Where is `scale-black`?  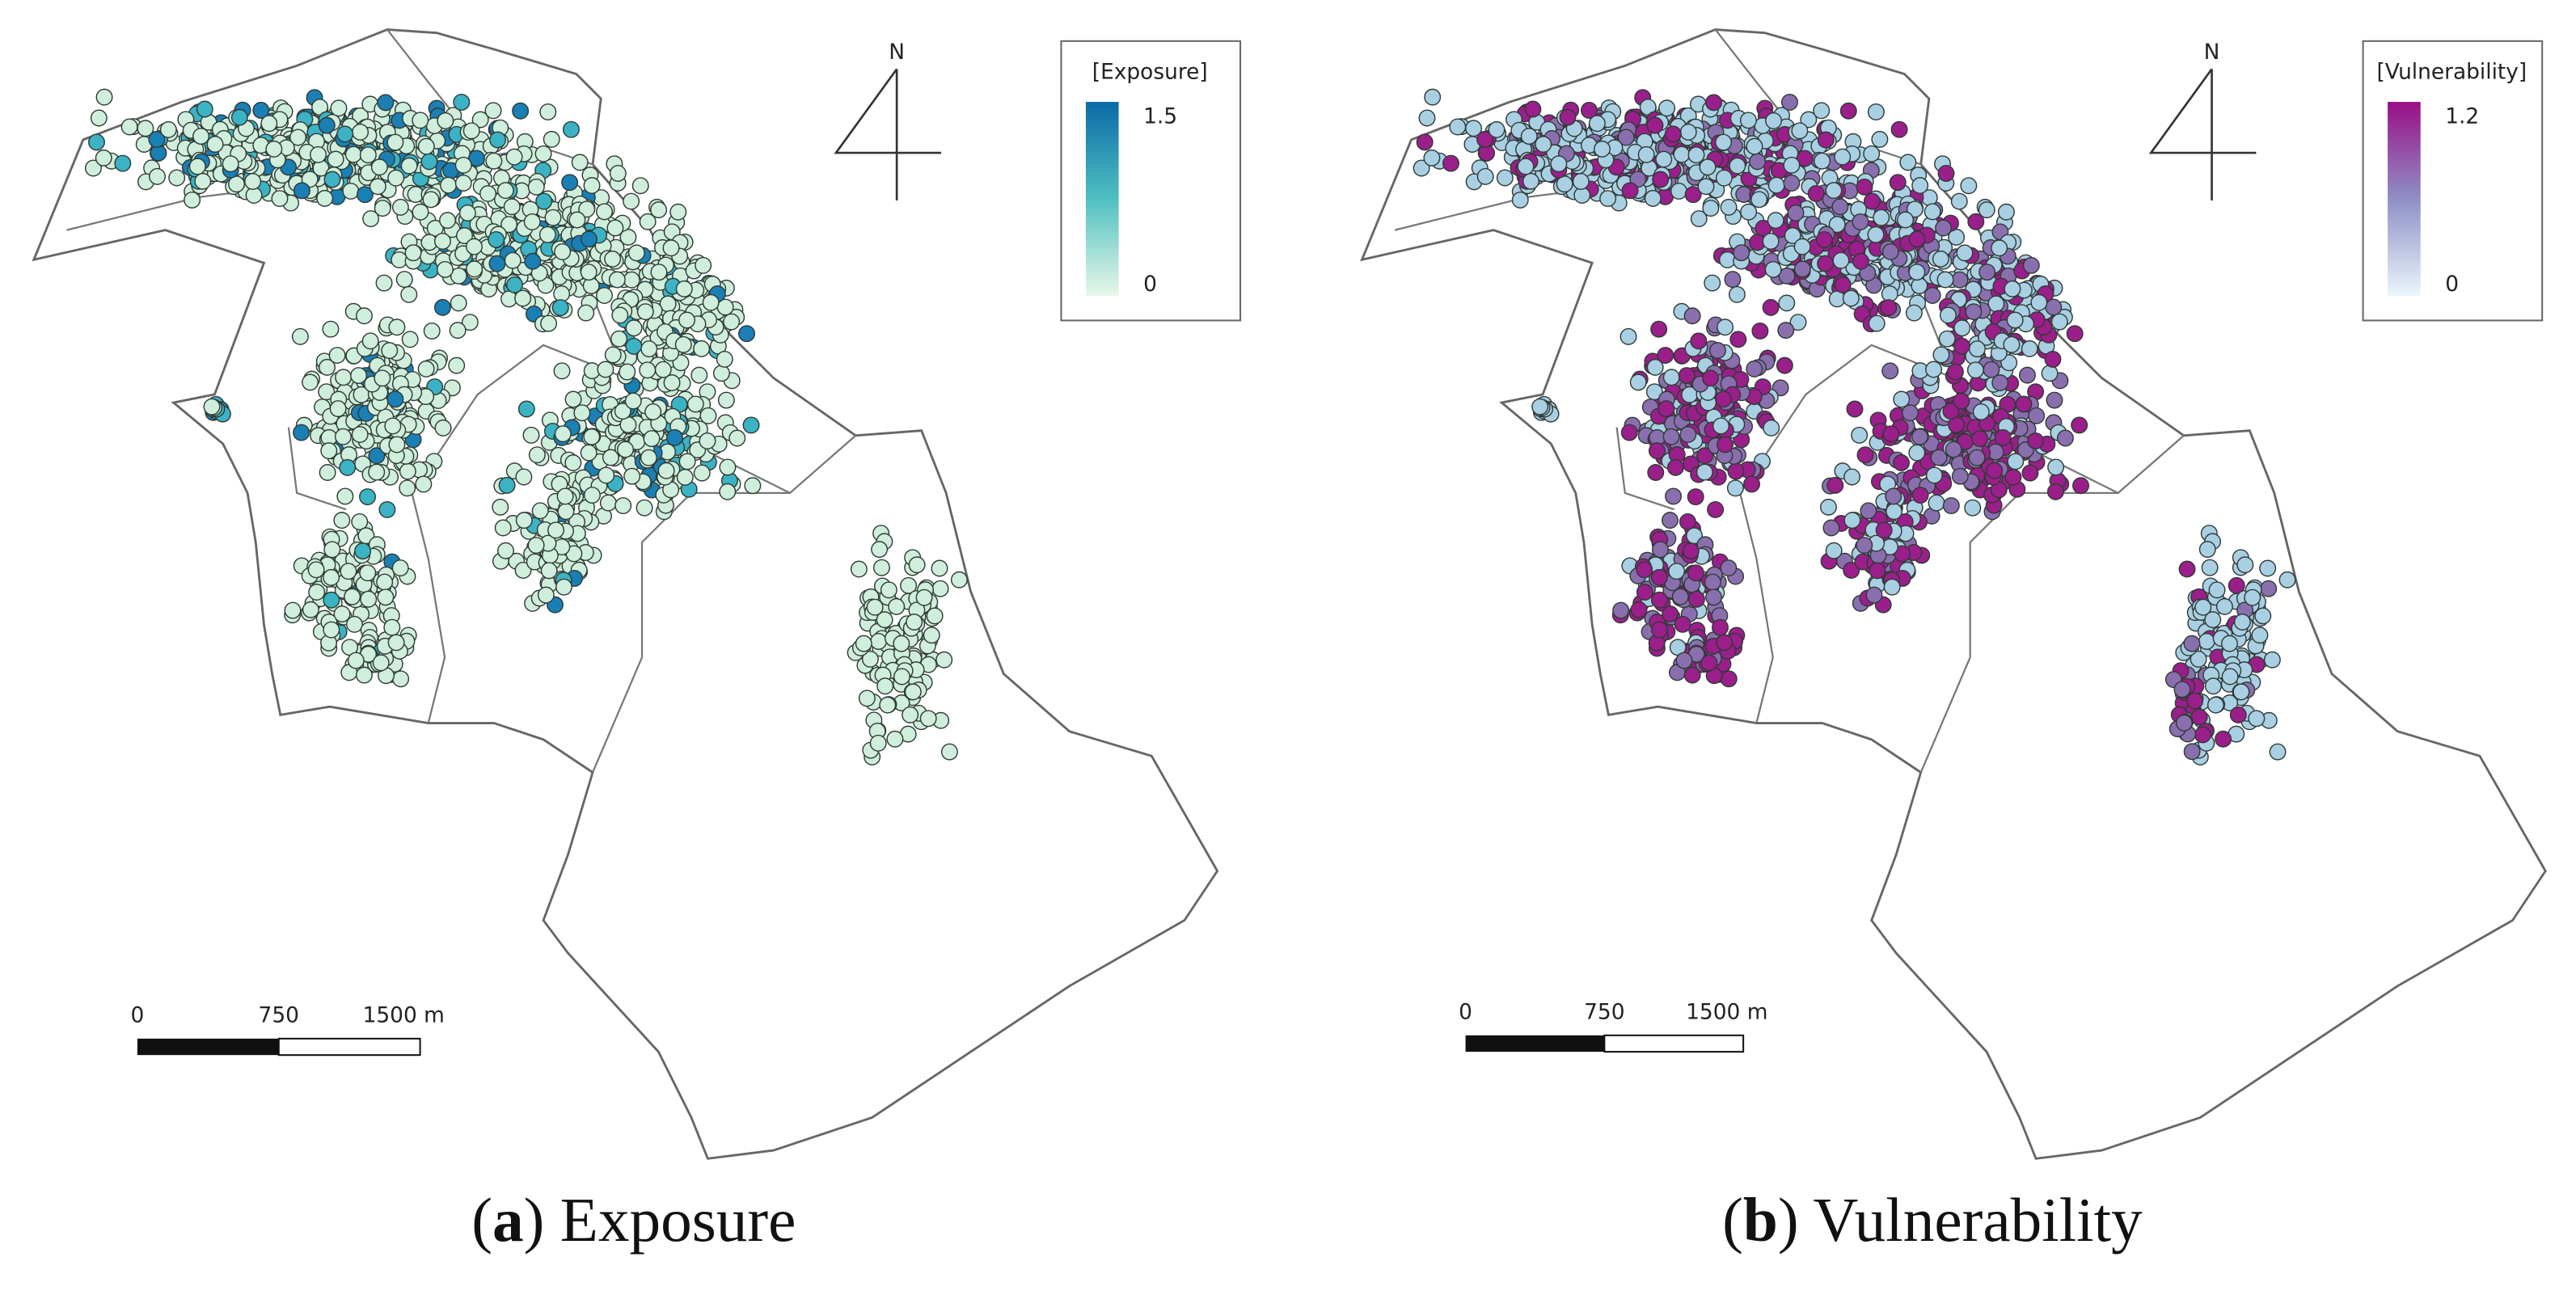
scale-black is located at coordinates (208, 1047).